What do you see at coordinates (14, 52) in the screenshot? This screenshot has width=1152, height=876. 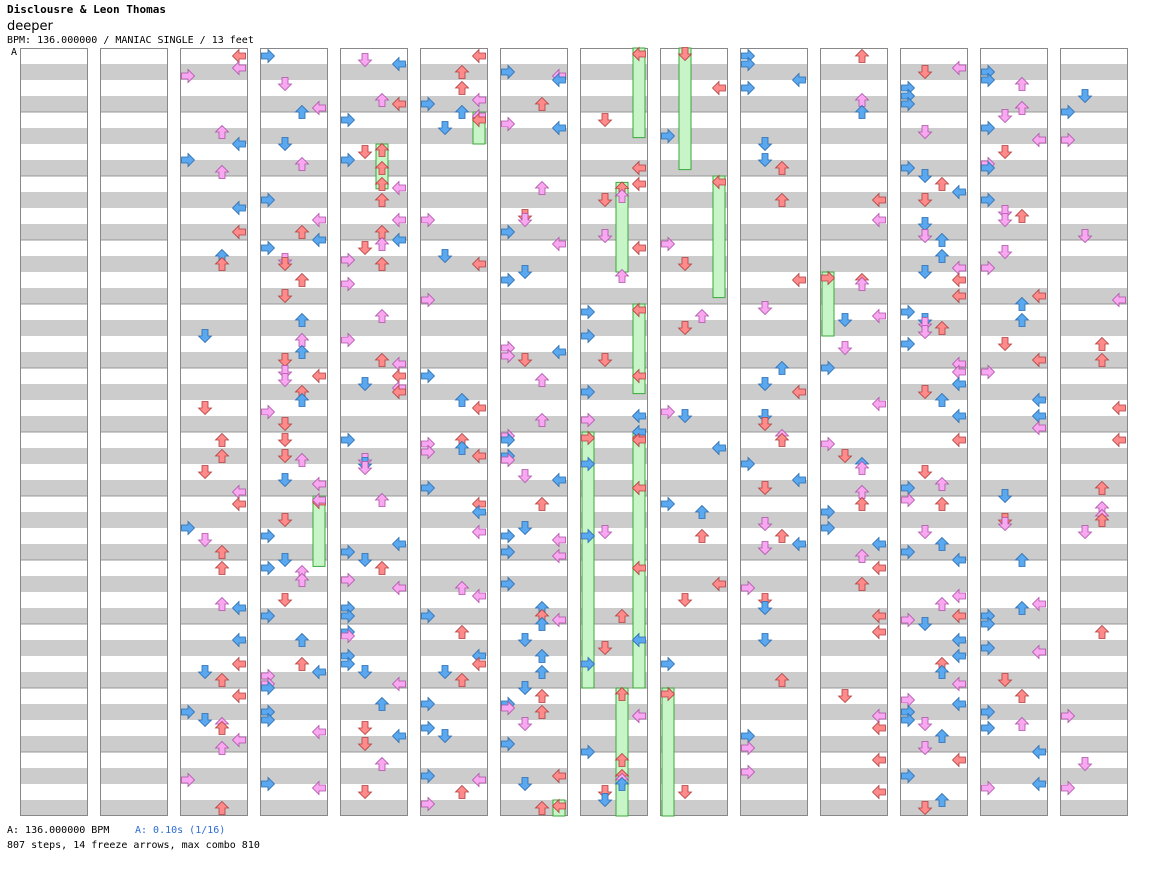 I see `speed-marker: A` at bounding box center [14, 52].